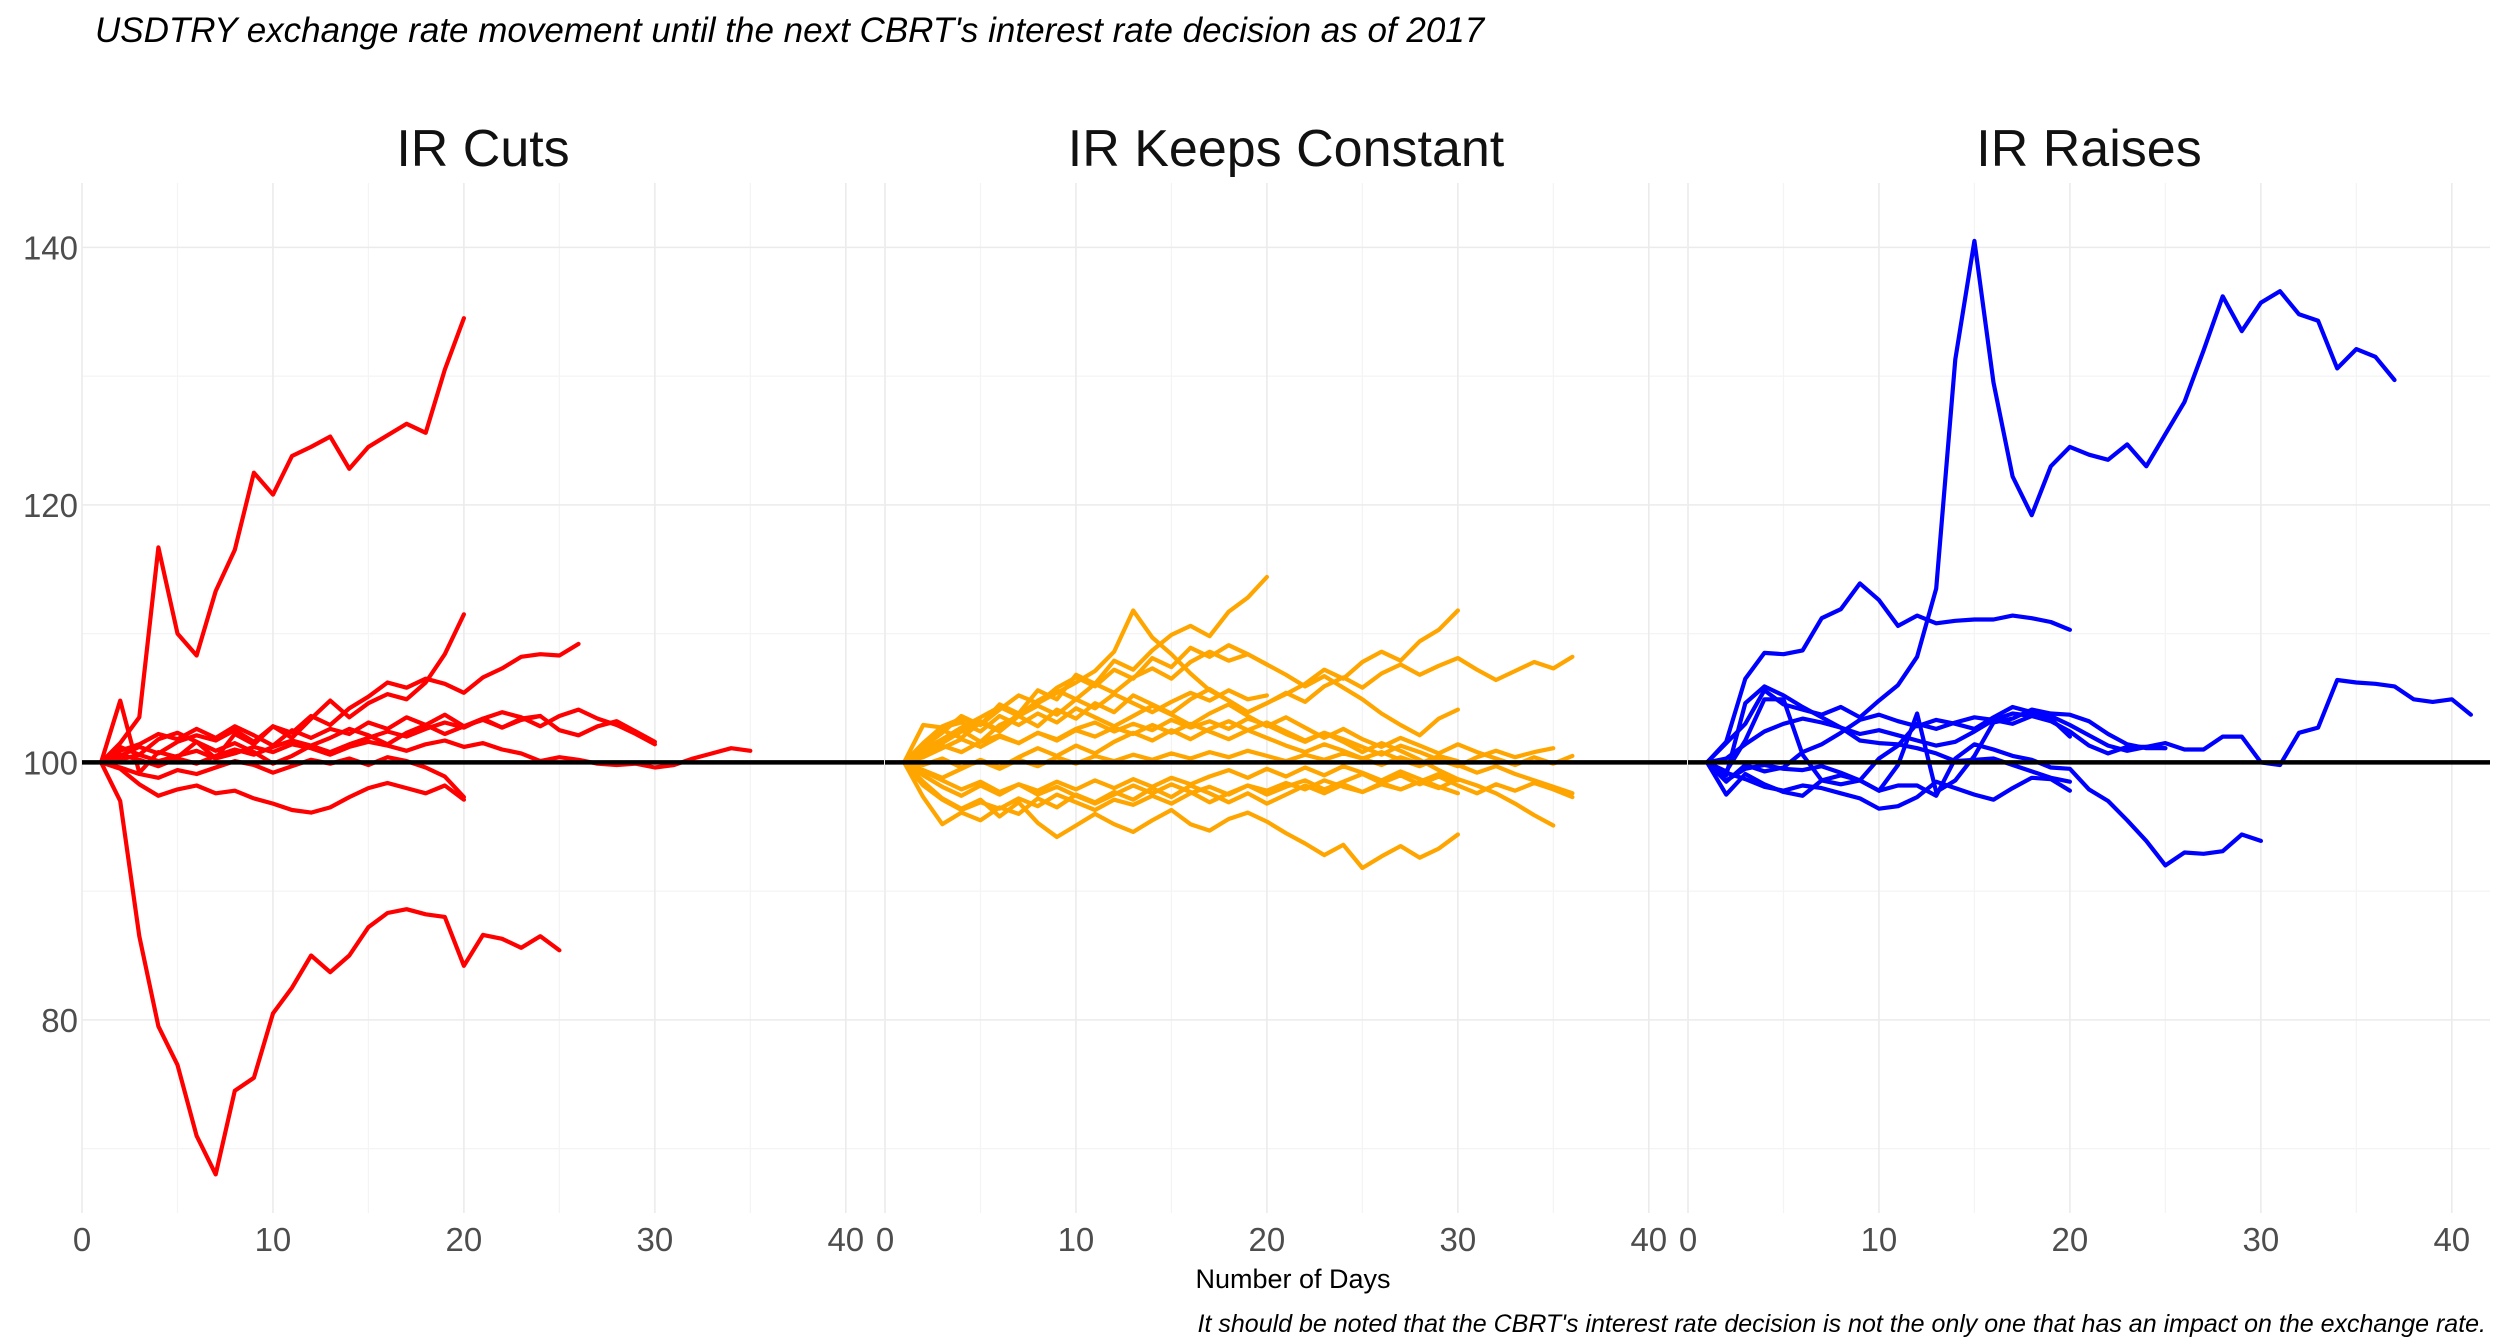 This screenshot has width=2496, height=1344. Describe the element at coordinates (50, 247) in the screenshot. I see `y-tick-label: 140` at that location.